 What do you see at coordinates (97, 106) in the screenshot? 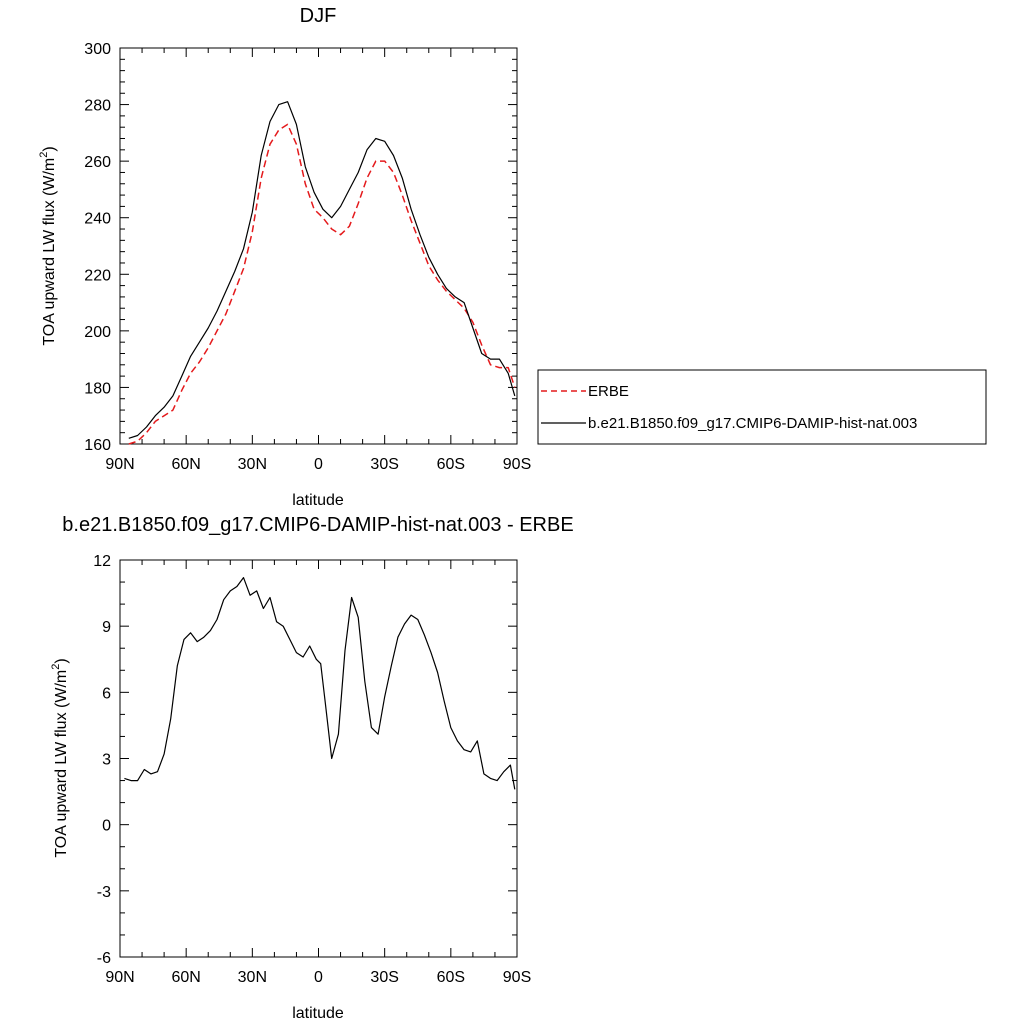
I see `y-tick-label: 280` at bounding box center [97, 106].